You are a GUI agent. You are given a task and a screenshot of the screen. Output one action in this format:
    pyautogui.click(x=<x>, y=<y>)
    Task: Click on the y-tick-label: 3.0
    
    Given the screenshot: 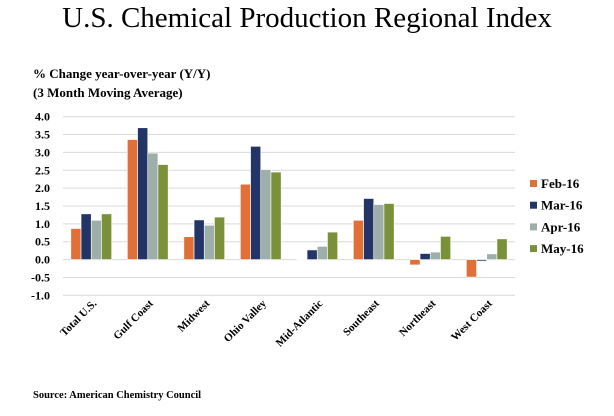 What is the action you would take?
    pyautogui.click(x=42, y=152)
    